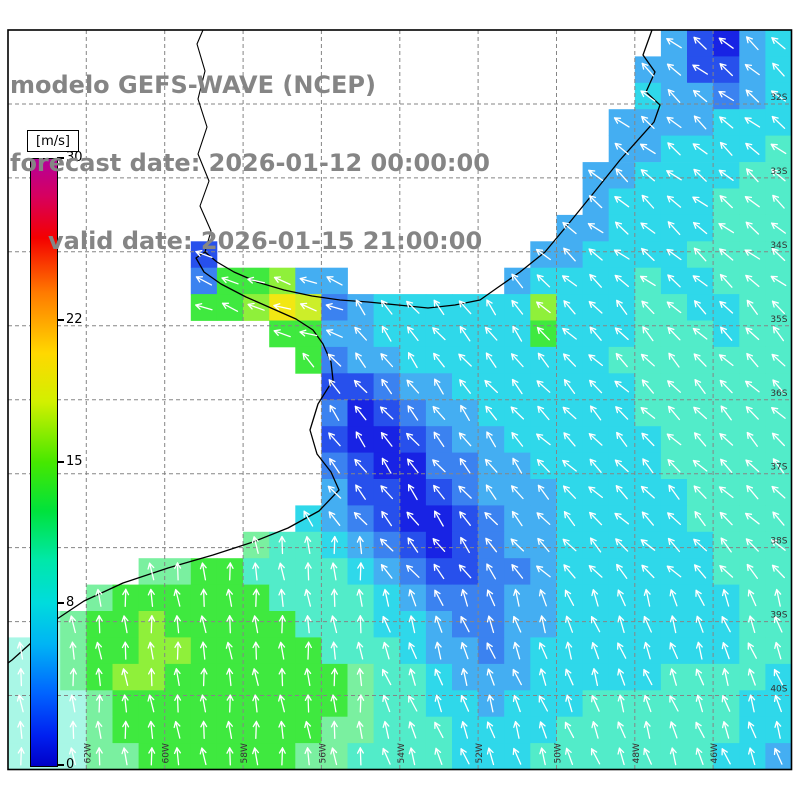 The image size is (800, 800). Describe the element at coordinates (778, 172) in the screenshot. I see `lat-label: 33S` at that location.